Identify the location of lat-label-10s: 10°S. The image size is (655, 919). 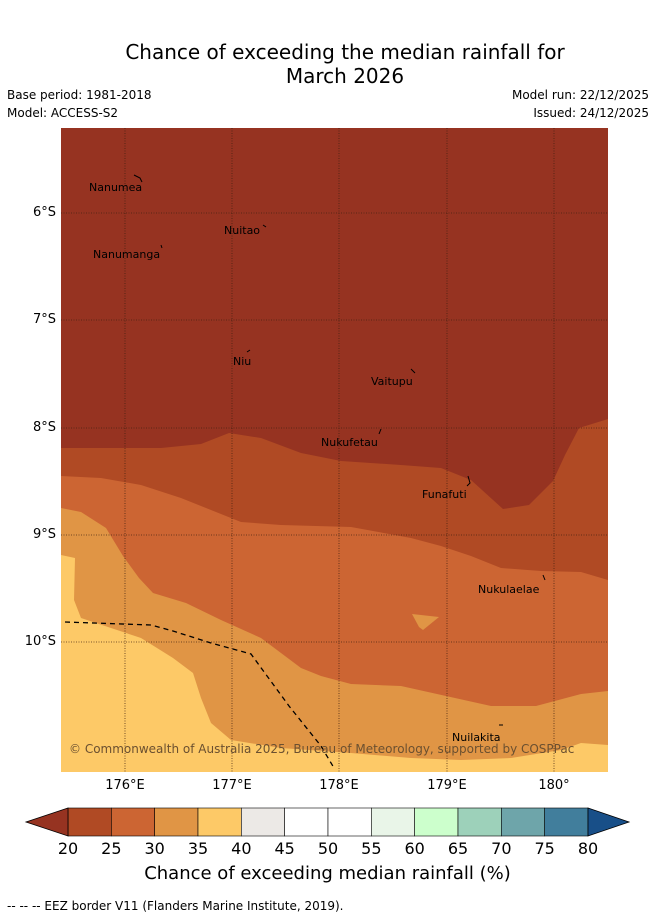
(40, 641).